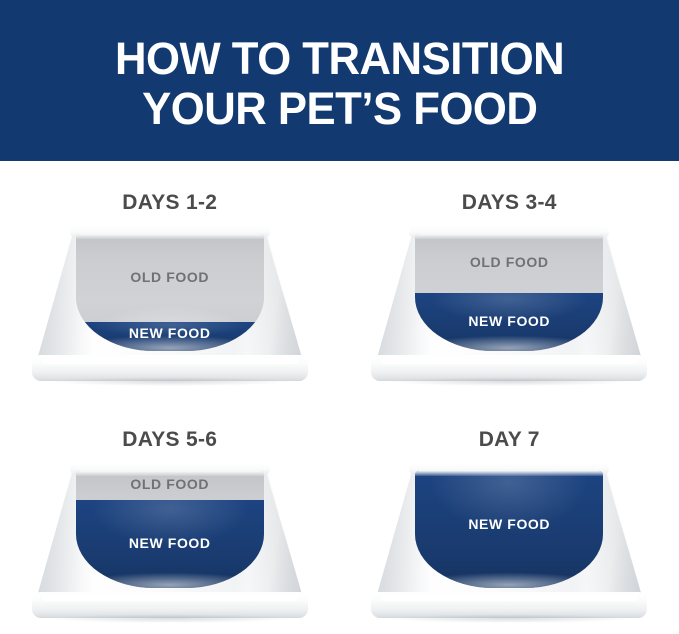  I want to click on step-title: DAYS 3-4, so click(509, 202).